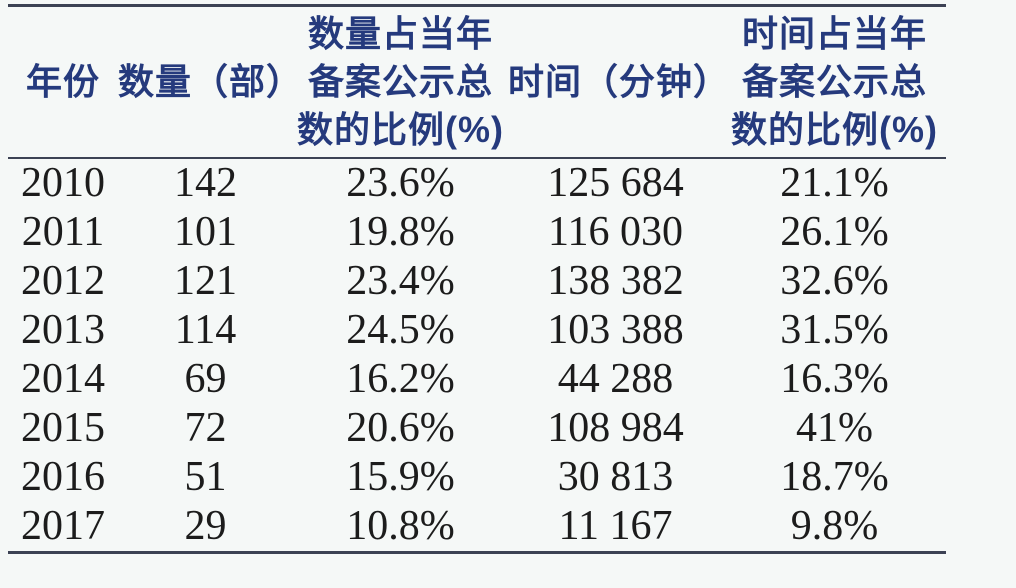 The height and width of the screenshot is (588, 1016). What do you see at coordinates (834, 281) in the screenshot?
I see `cell-time-ratio: 32.6%` at bounding box center [834, 281].